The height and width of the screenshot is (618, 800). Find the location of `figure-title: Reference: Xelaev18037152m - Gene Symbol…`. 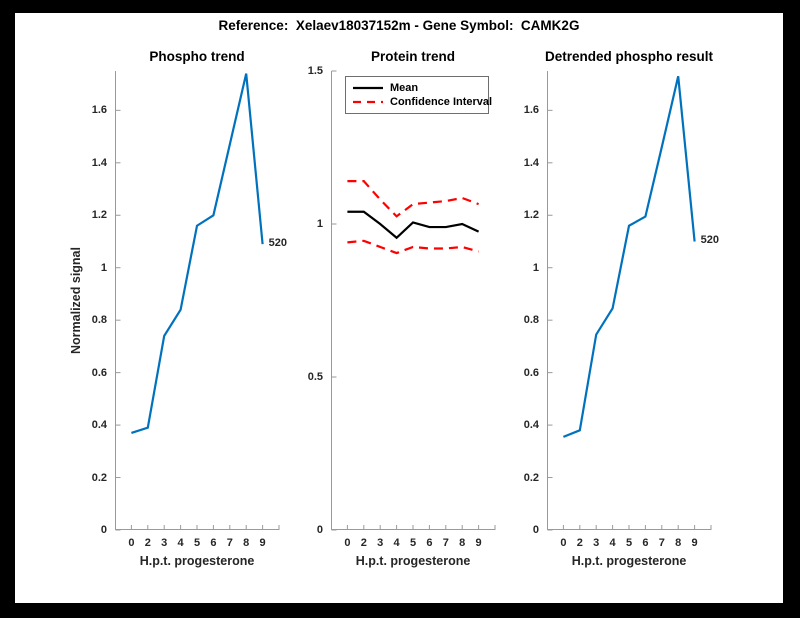

figure-title: Reference: Xelaev18037152m - Gene Symbol… is located at coordinates (399, 25).